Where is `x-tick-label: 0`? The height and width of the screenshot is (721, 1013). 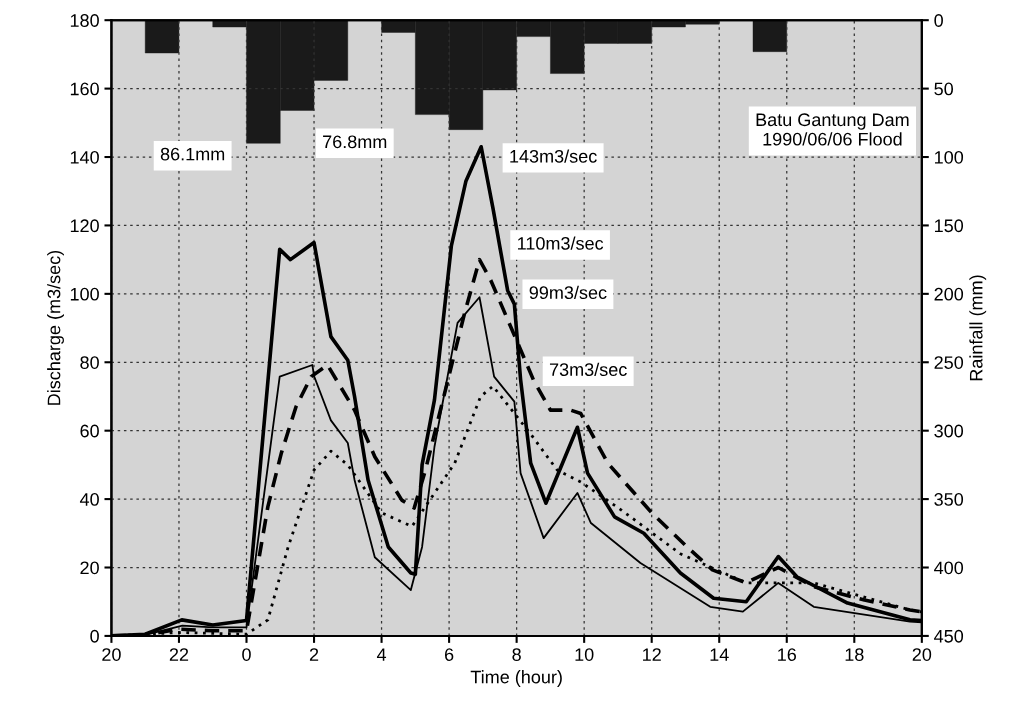
x-tick-label: 0 is located at coordinates (246, 654).